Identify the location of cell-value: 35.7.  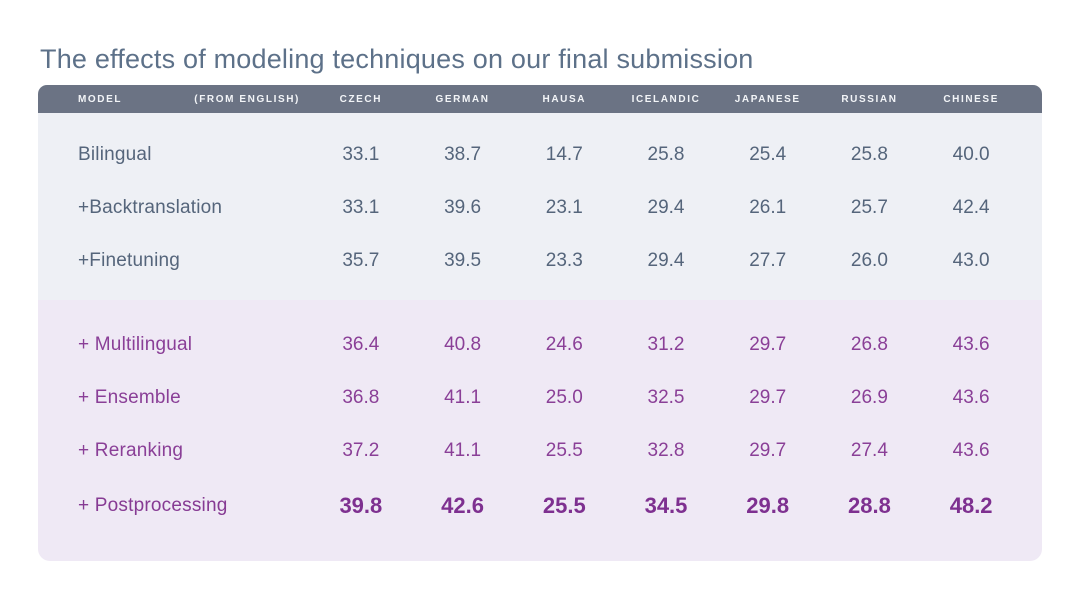
(361, 260).